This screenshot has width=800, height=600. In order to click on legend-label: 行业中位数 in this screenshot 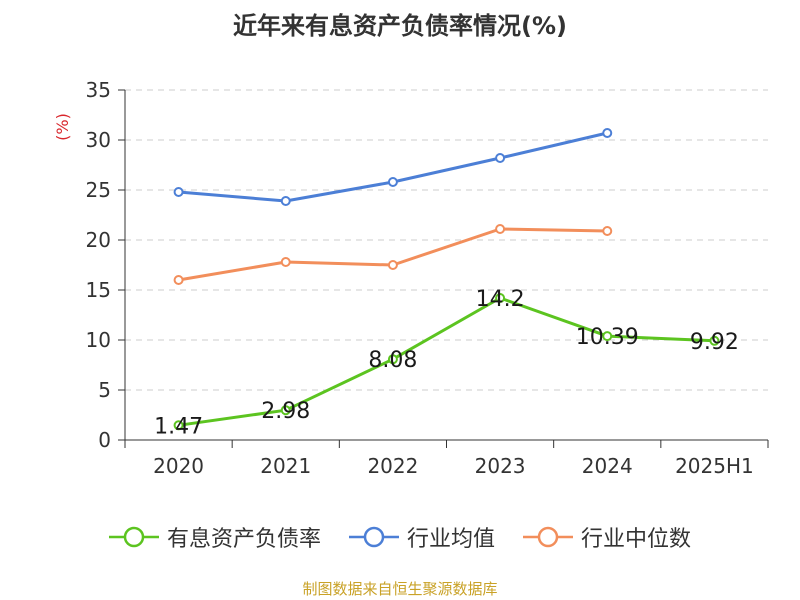, I will do `click(636, 539)`.